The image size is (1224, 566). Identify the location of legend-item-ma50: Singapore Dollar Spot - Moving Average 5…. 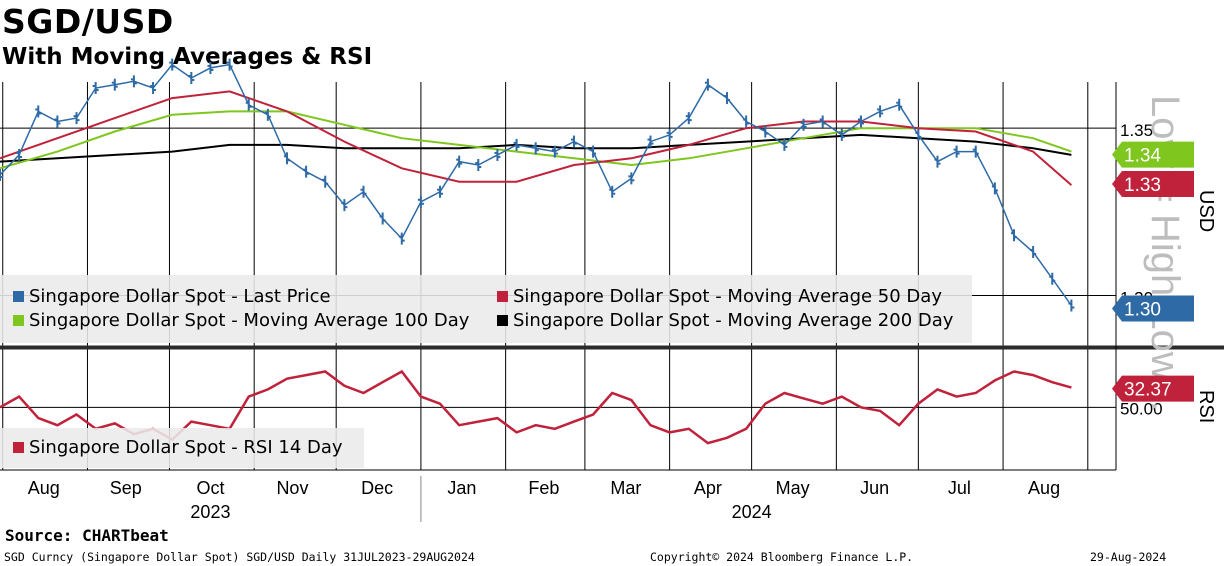
(719, 296).